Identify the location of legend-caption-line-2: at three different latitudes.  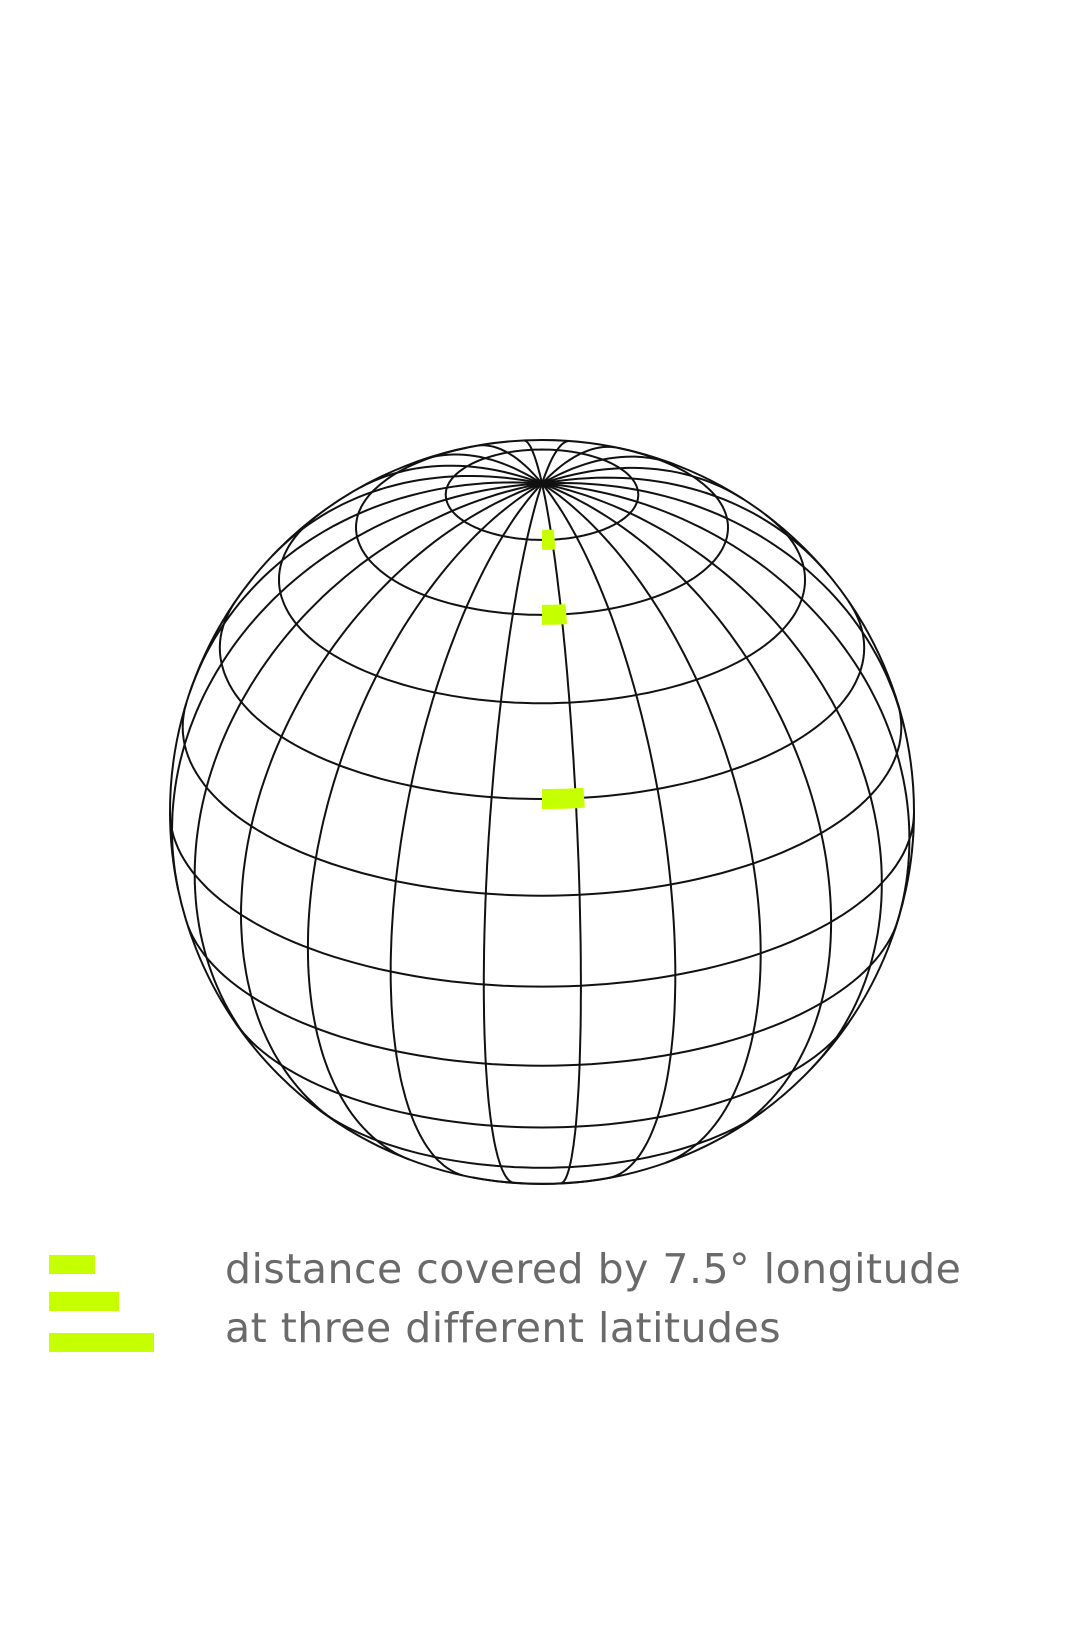
(503, 1328).